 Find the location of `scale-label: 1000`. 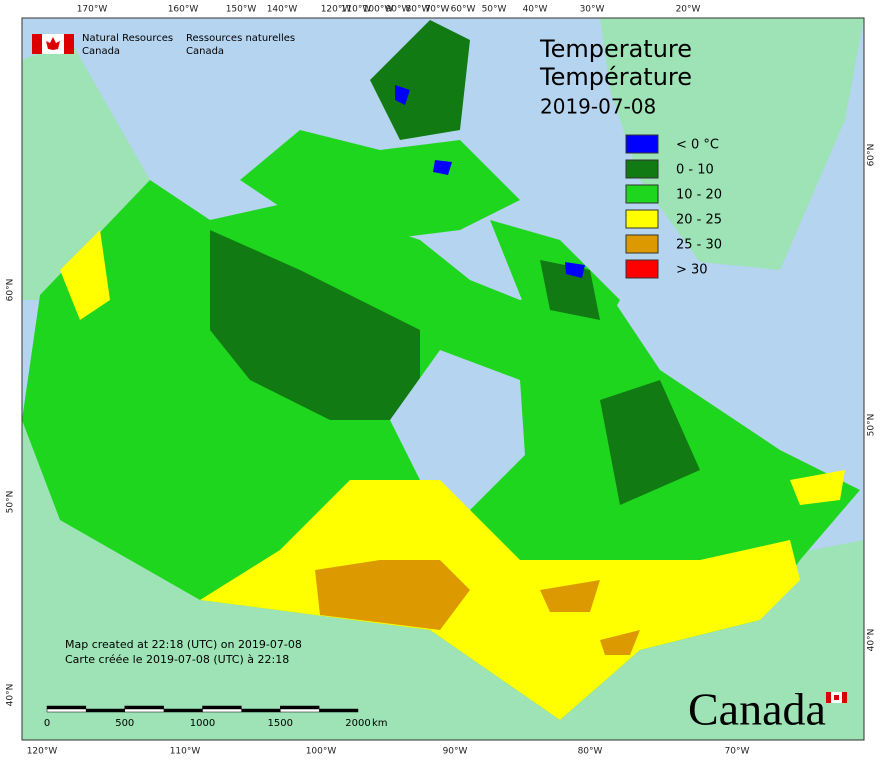

scale-label: 1000 is located at coordinates (202, 723).